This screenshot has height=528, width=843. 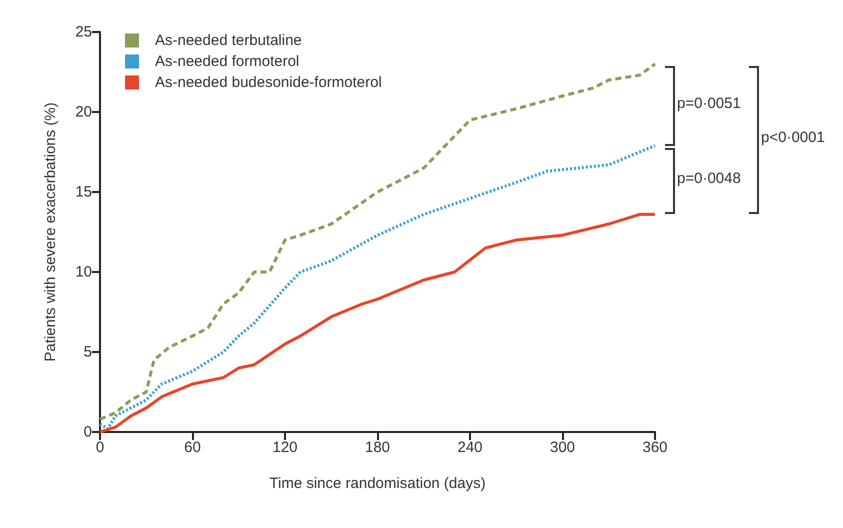 What do you see at coordinates (88, 352) in the screenshot?
I see `y-tick-label: 5` at bounding box center [88, 352].